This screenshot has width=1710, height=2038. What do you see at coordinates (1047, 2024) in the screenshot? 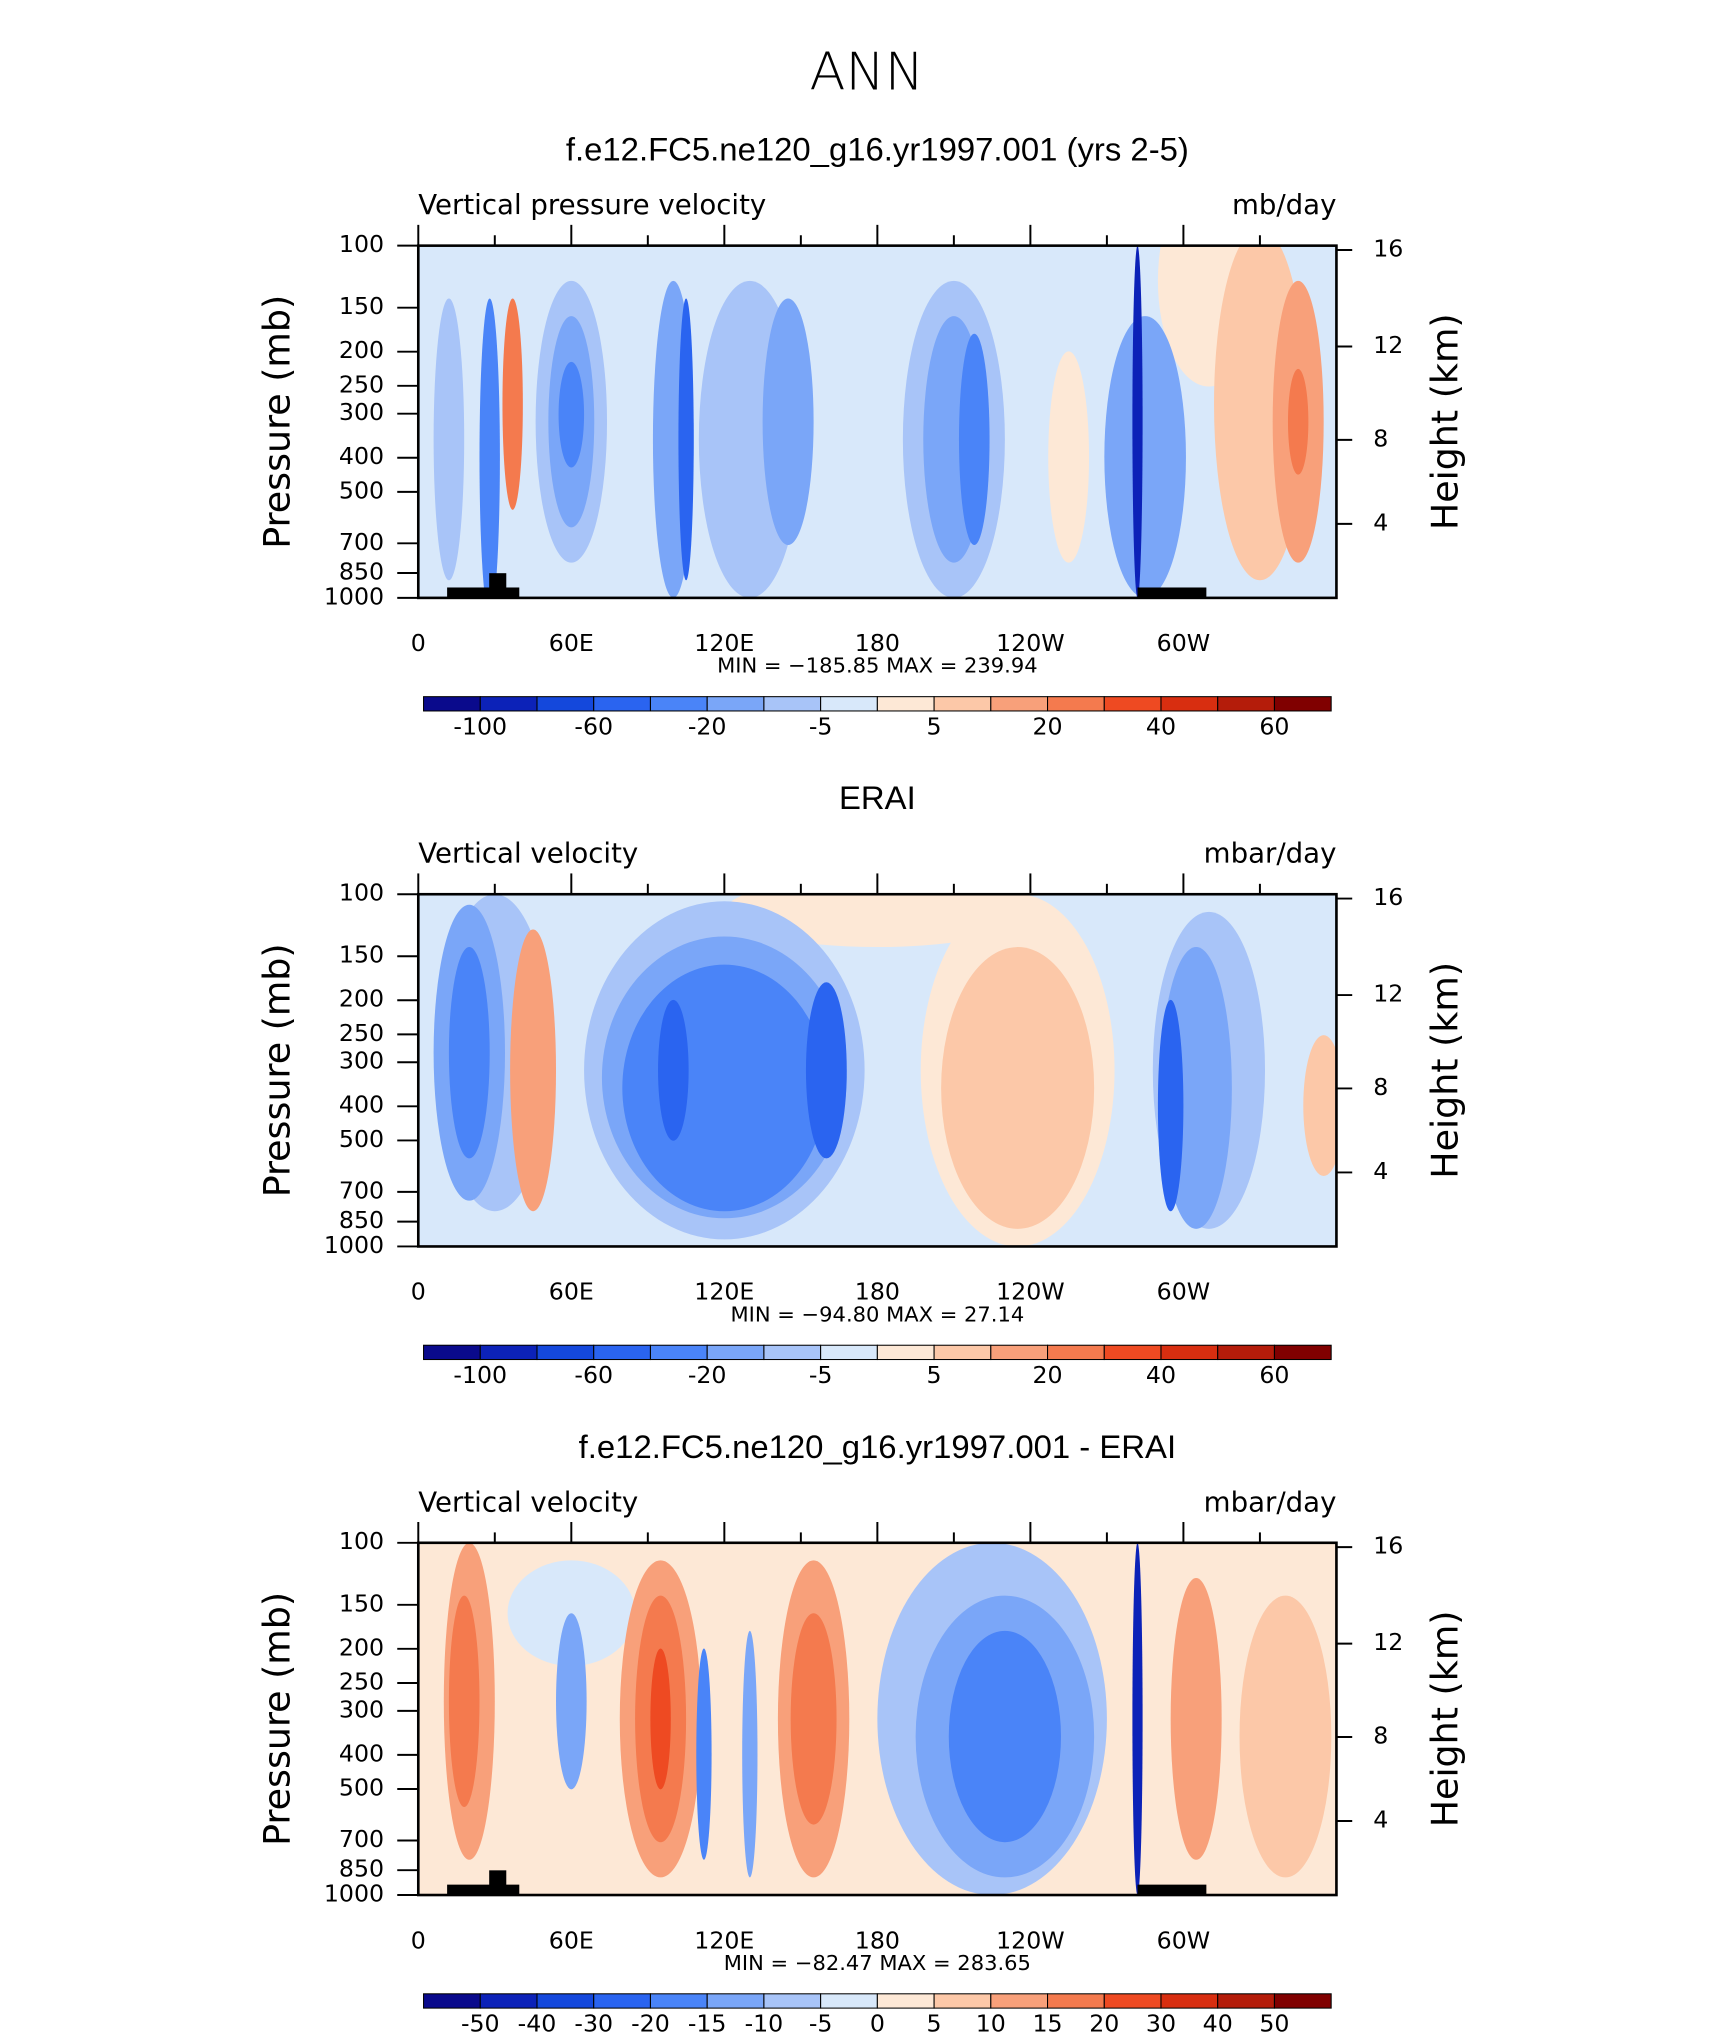
I see `colorbar-label: 15` at bounding box center [1047, 2024].